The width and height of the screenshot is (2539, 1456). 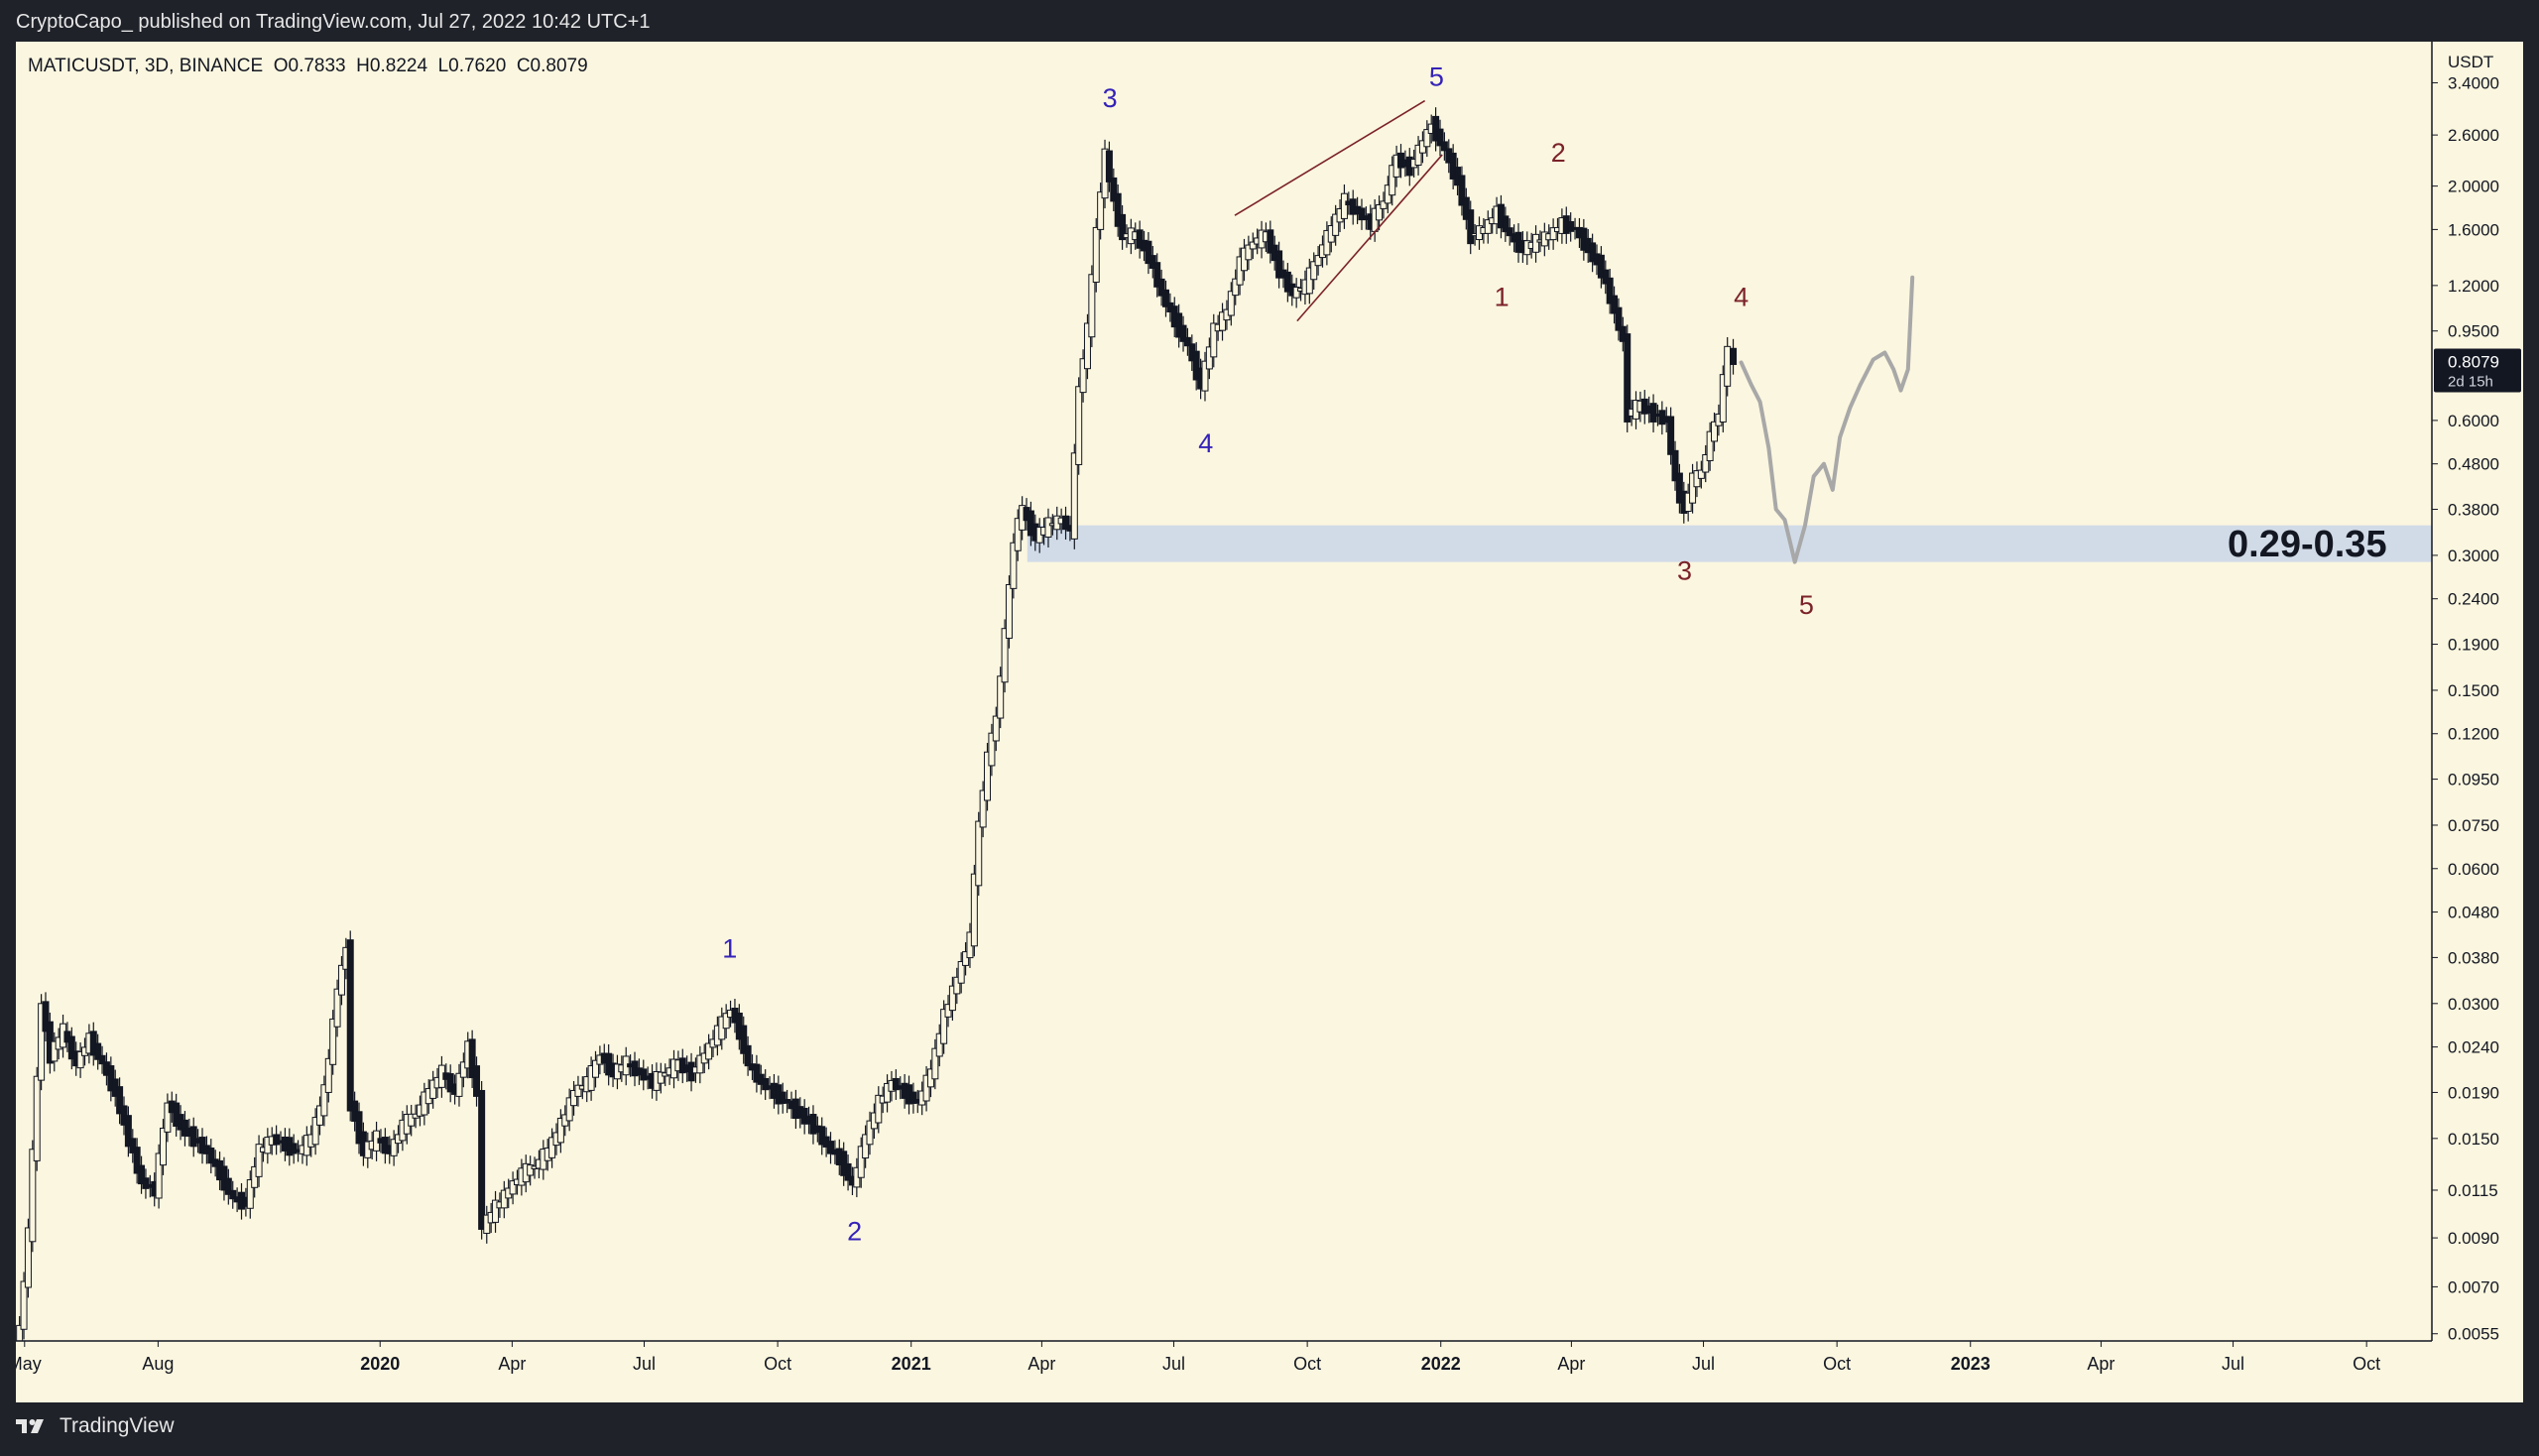 What do you see at coordinates (2473, 1334) in the screenshot?
I see `price-tick-label: 0.0055` at bounding box center [2473, 1334].